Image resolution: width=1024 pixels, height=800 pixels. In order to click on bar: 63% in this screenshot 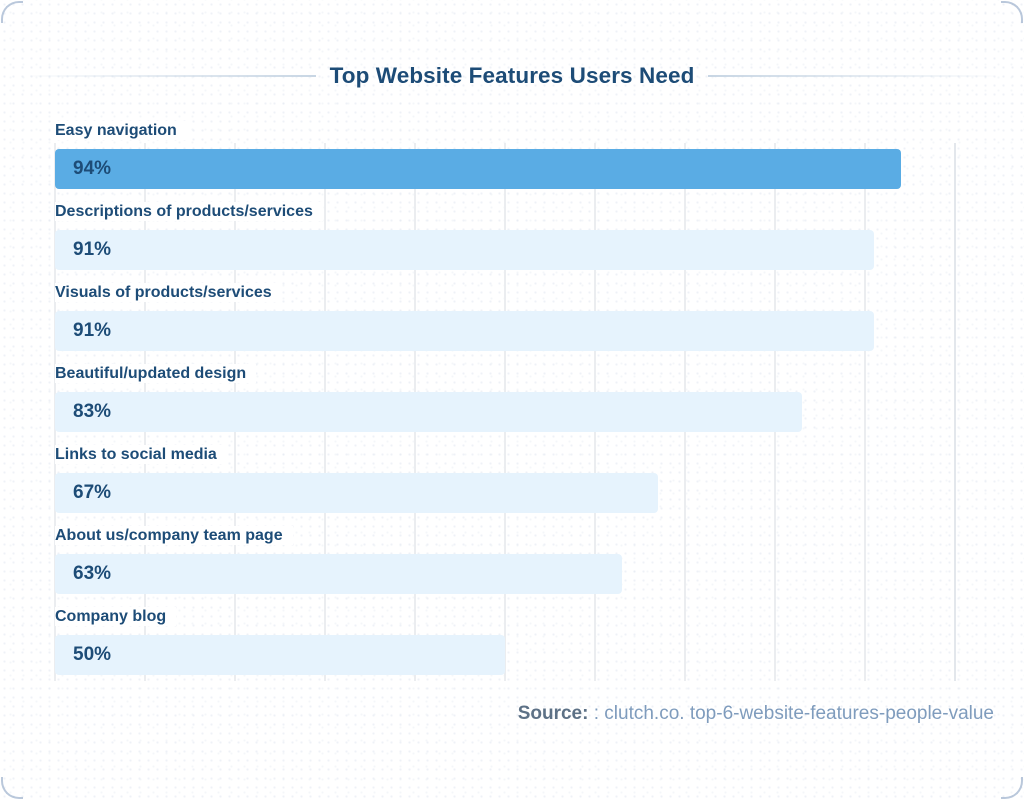, I will do `click(338, 574)`.